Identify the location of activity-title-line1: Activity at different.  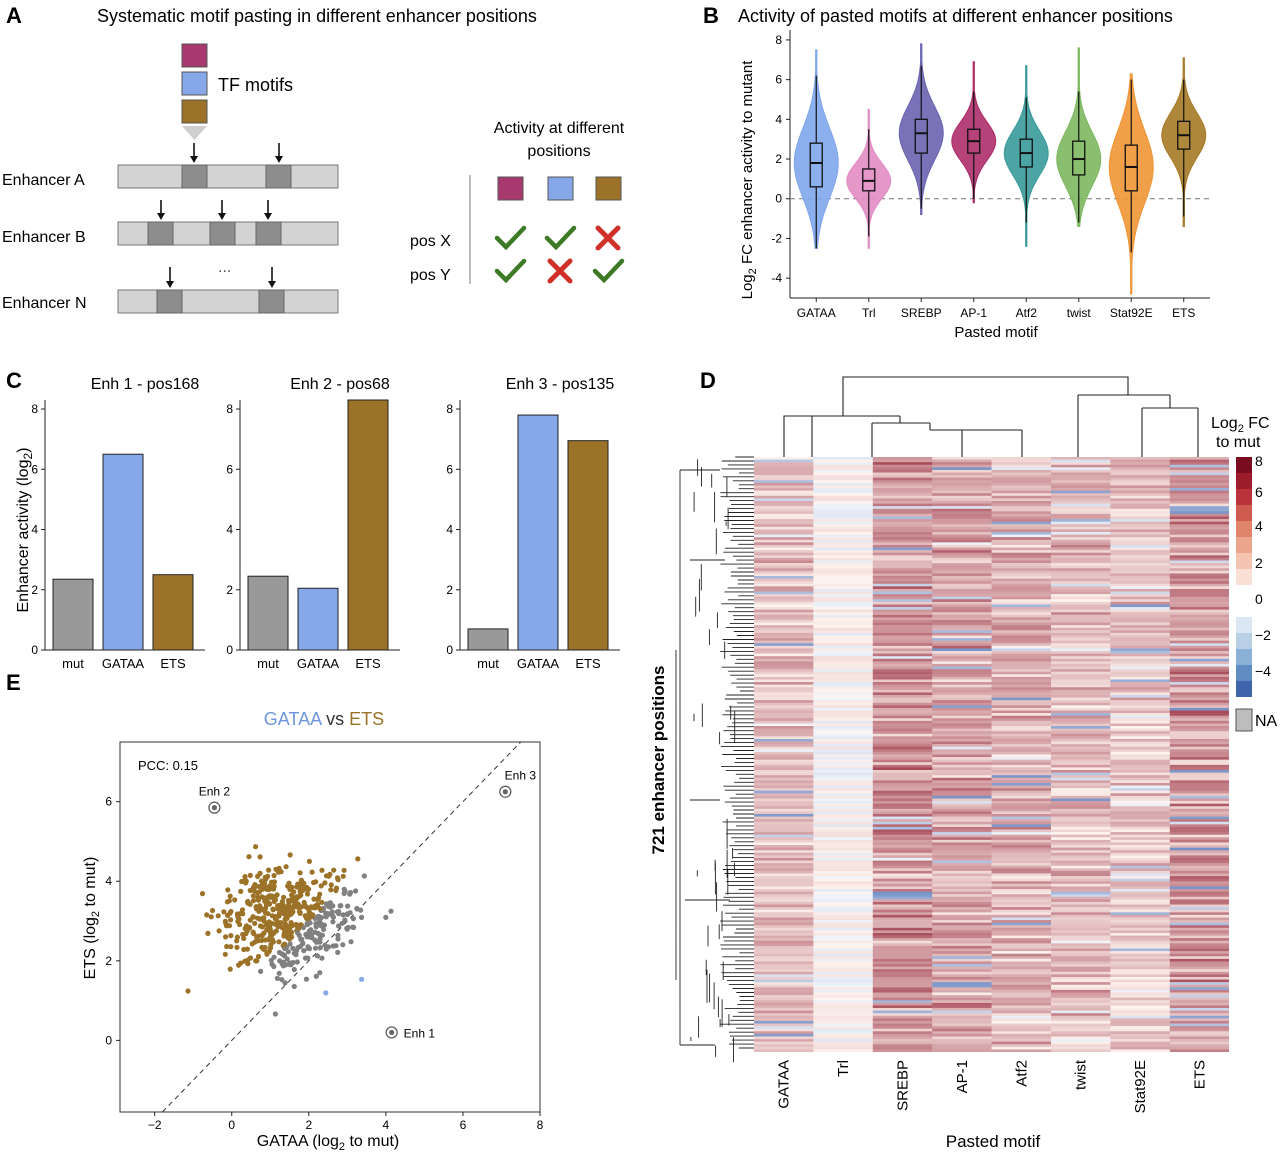
(559, 128).